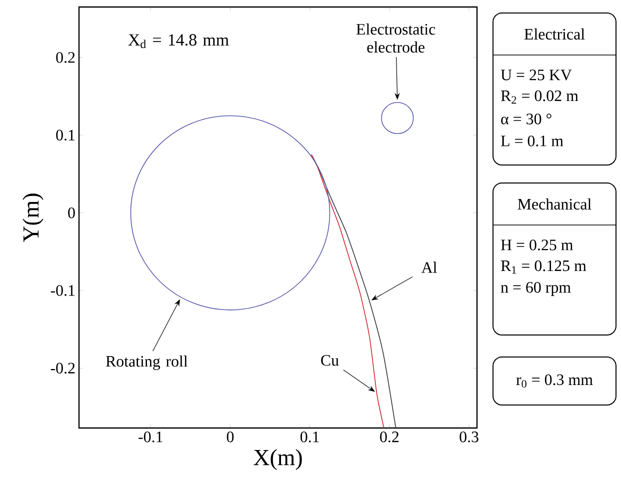  I want to click on text: H = 0.25 m, so click(537, 245).